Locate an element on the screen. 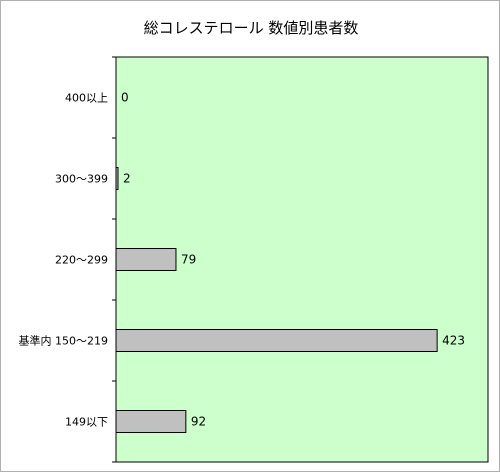 Image resolution: width=500 pixels, height=476 pixels. data-label: 423 is located at coordinates (453, 341).